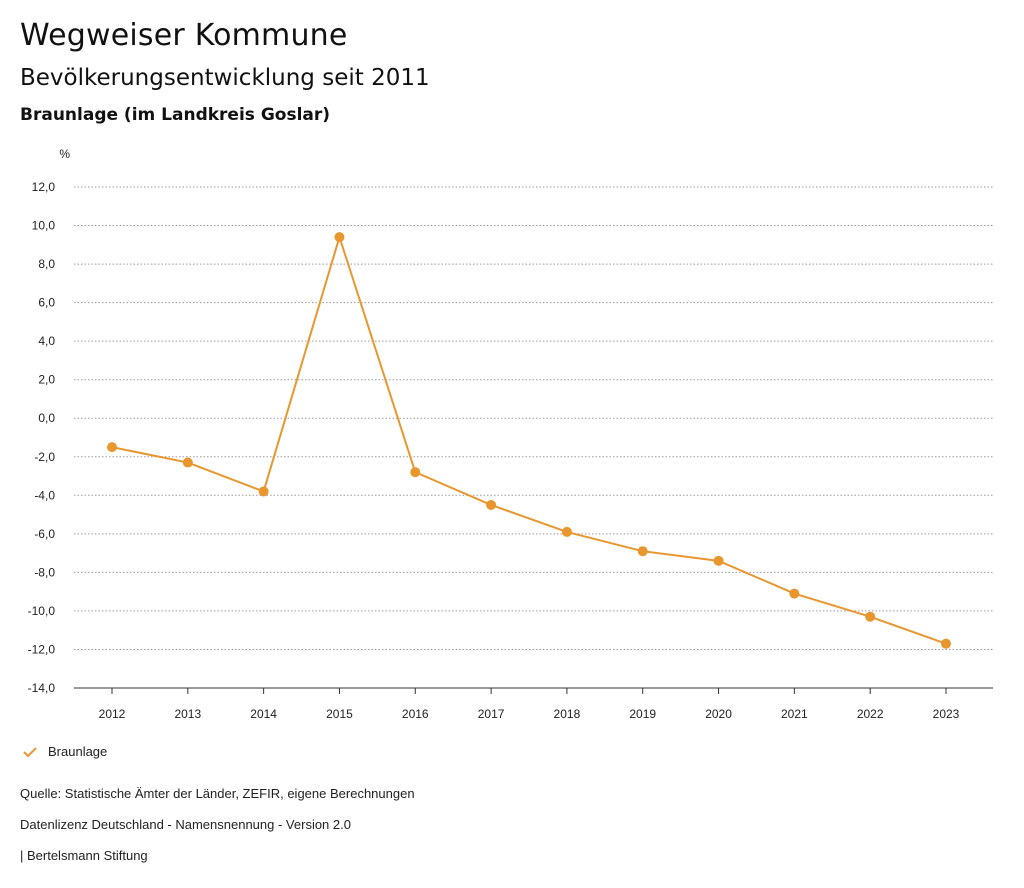 The height and width of the screenshot is (888, 1024). What do you see at coordinates (78, 751) in the screenshot?
I see `legend-label: Braunlage` at bounding box center [78, 751].